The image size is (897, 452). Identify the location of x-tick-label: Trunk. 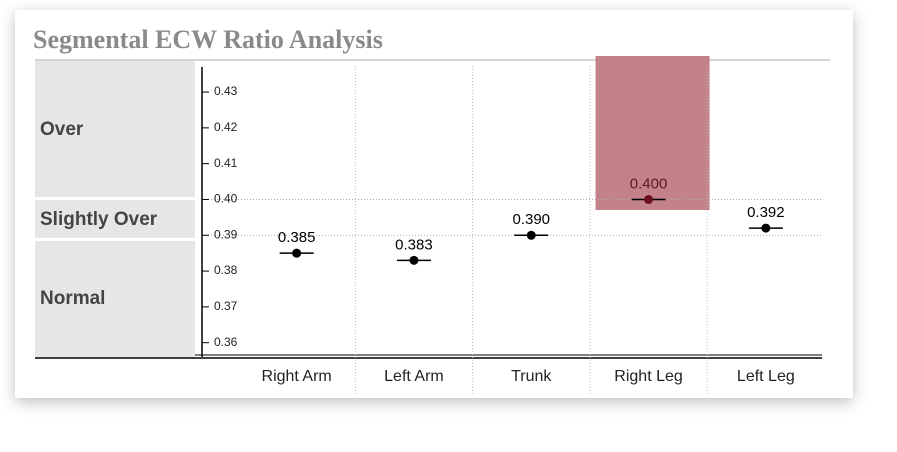
(531, 376).